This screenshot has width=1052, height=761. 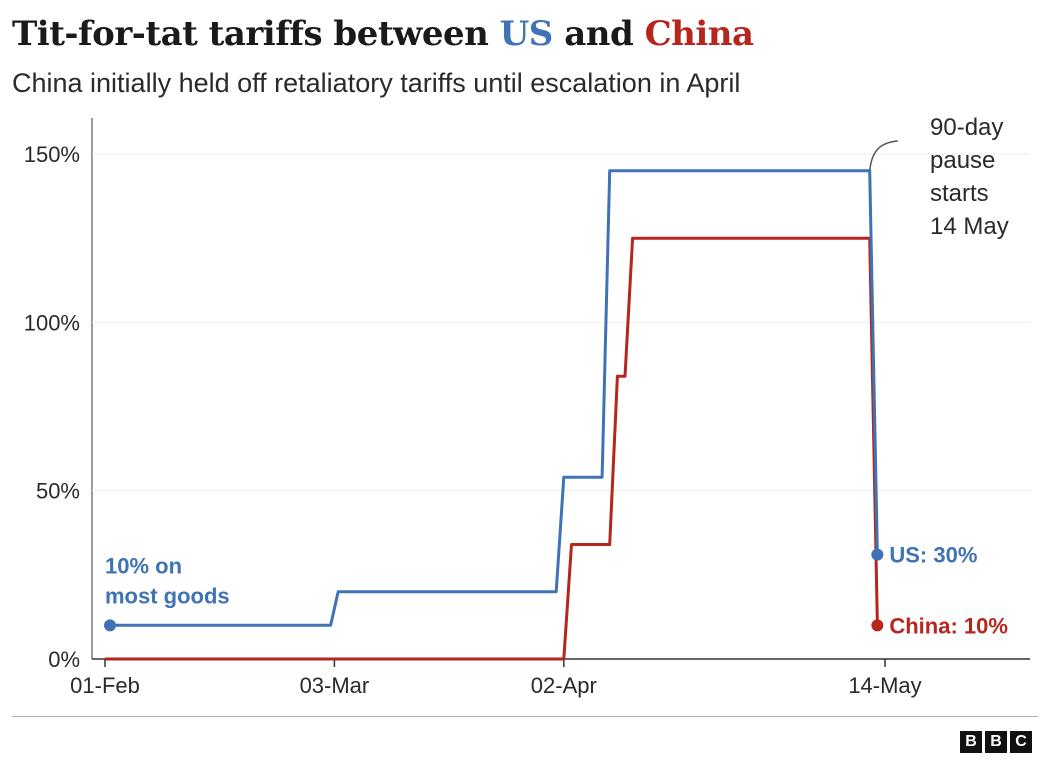 I want to click on title-part-2: and, so click(x=598, y=34).